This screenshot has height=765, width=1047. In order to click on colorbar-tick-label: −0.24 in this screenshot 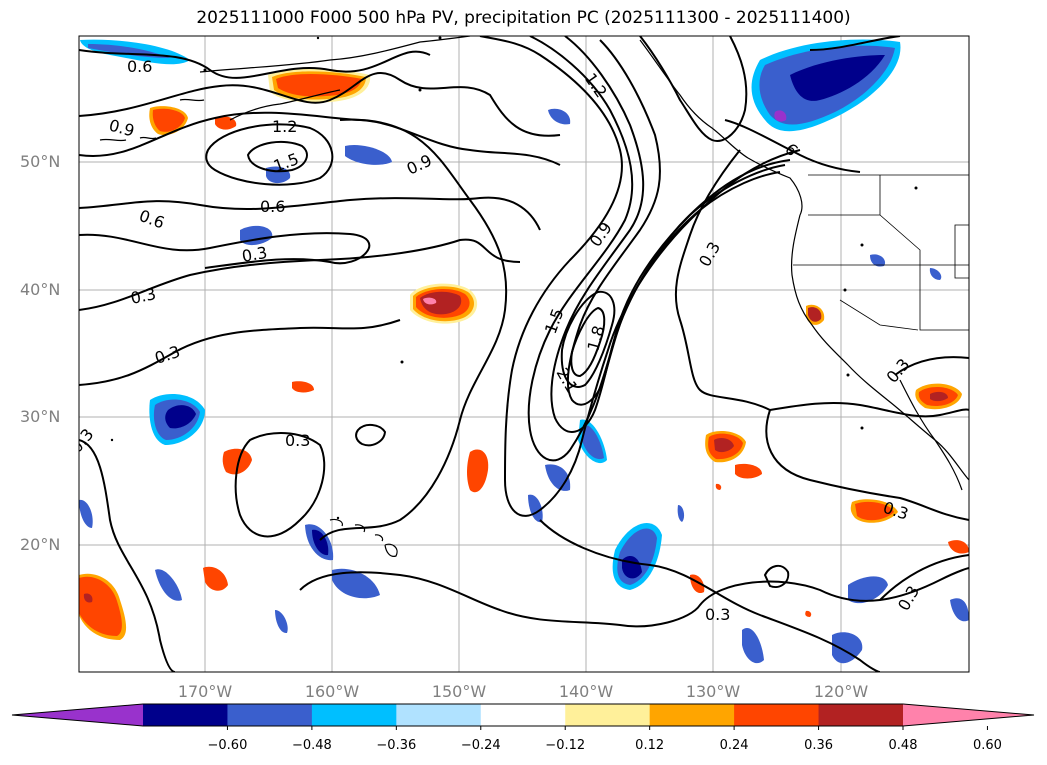, I will do `click(480, 745)`.